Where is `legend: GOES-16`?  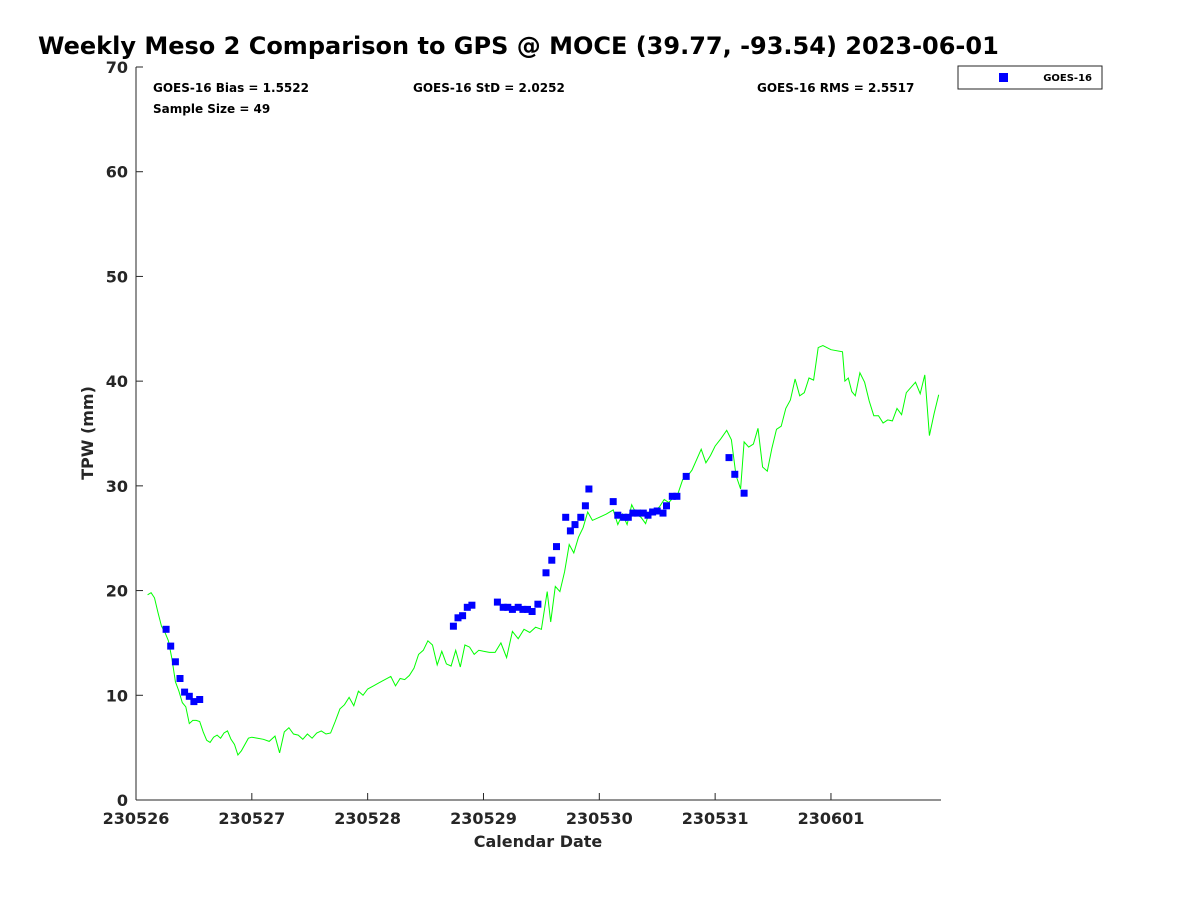
legend: GOES-16 is located at coordinates (1030, 77).